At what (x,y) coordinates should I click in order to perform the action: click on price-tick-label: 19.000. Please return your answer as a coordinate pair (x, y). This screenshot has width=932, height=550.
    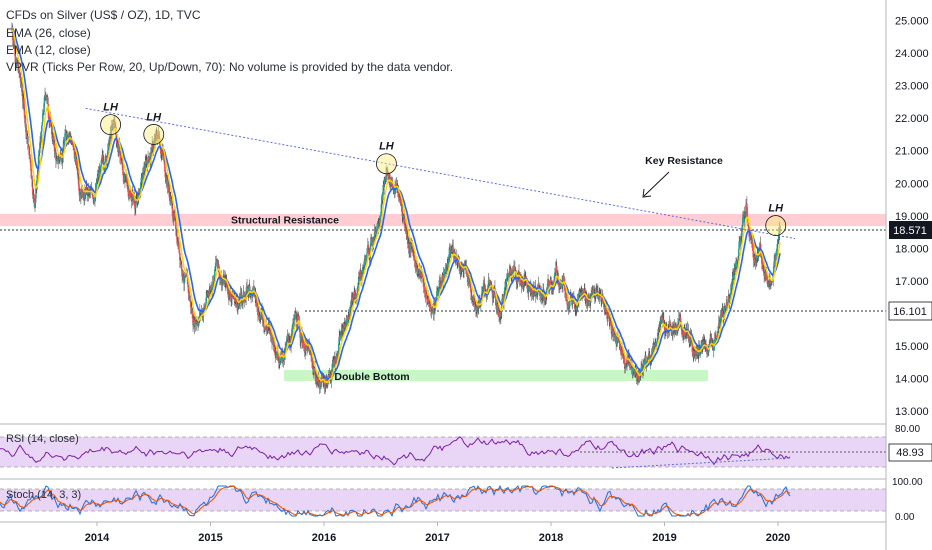
    Looking at the image, I should click on (912, 217).